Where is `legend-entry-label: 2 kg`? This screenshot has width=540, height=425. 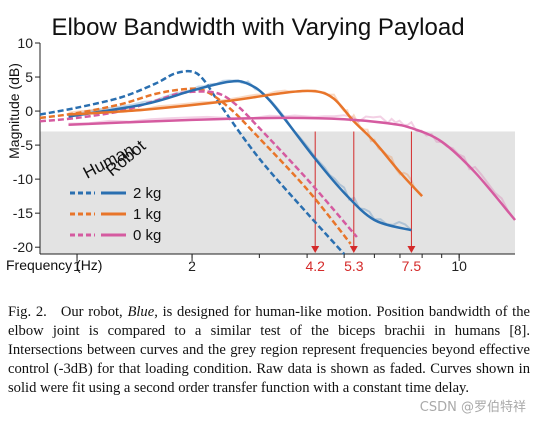
legend-entry-label: 2 kg is located at coordinates (147, 193).